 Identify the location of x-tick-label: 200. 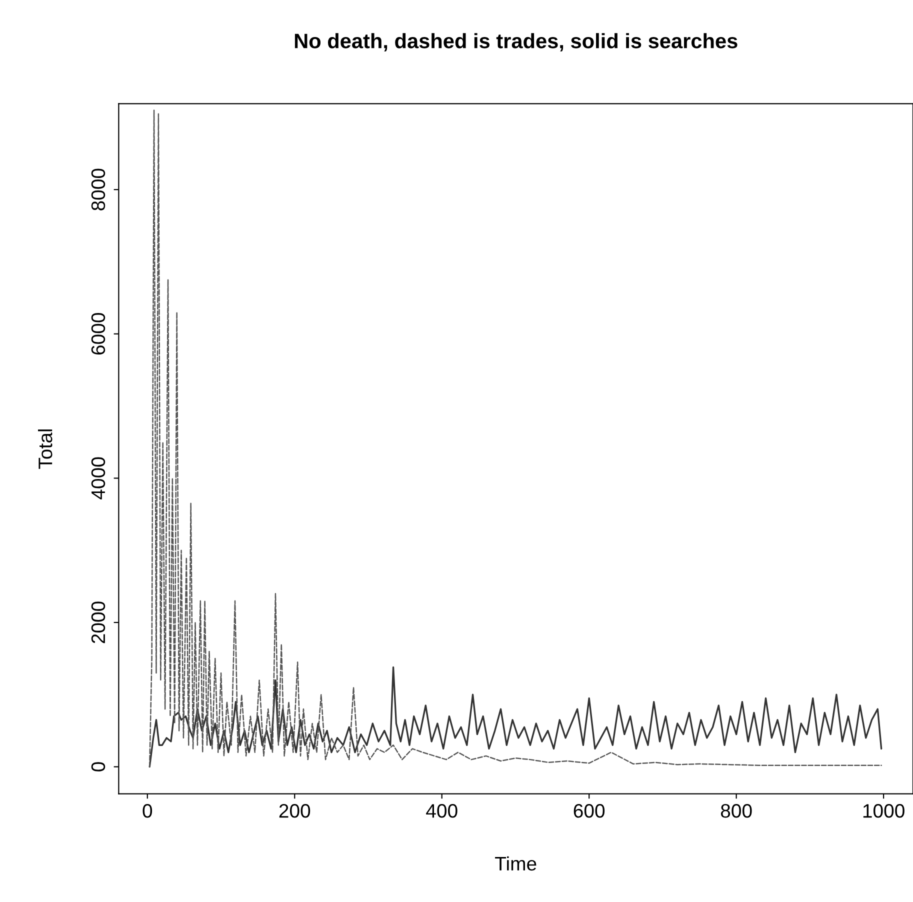
(294, 811).